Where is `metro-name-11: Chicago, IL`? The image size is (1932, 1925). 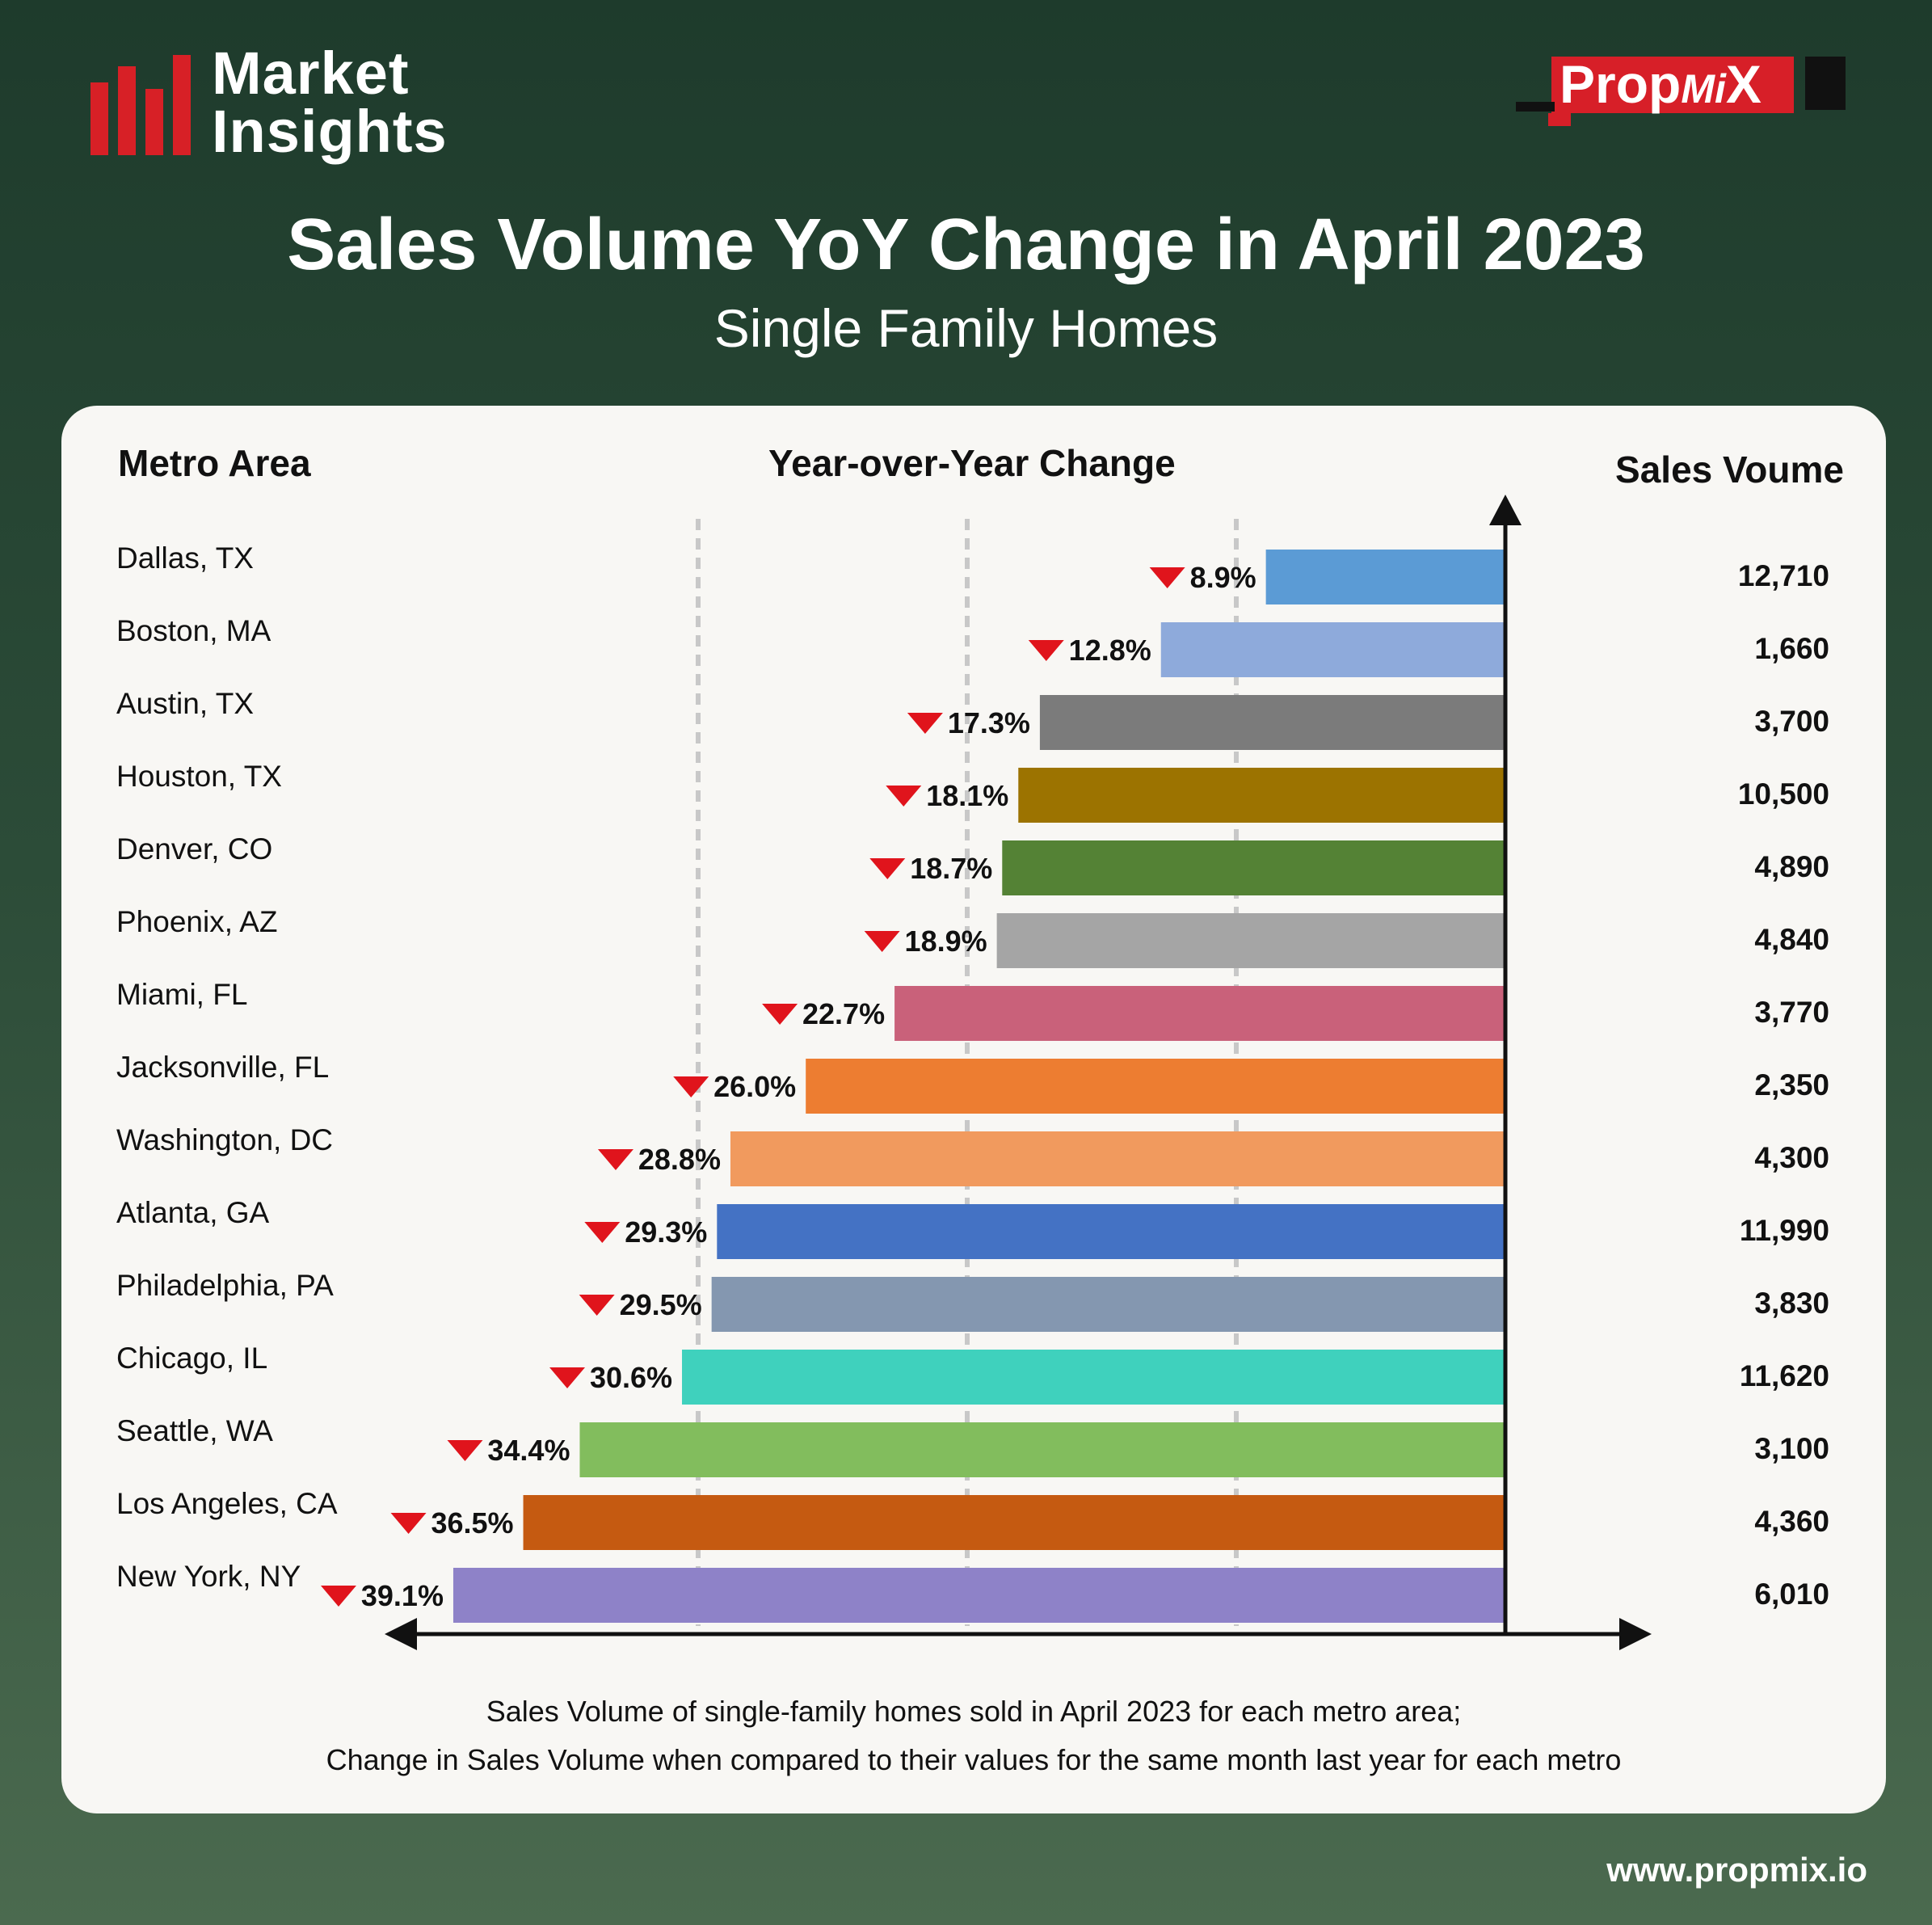
metro-name-11: Chicago, IL is located at coordinates (192, 1359).